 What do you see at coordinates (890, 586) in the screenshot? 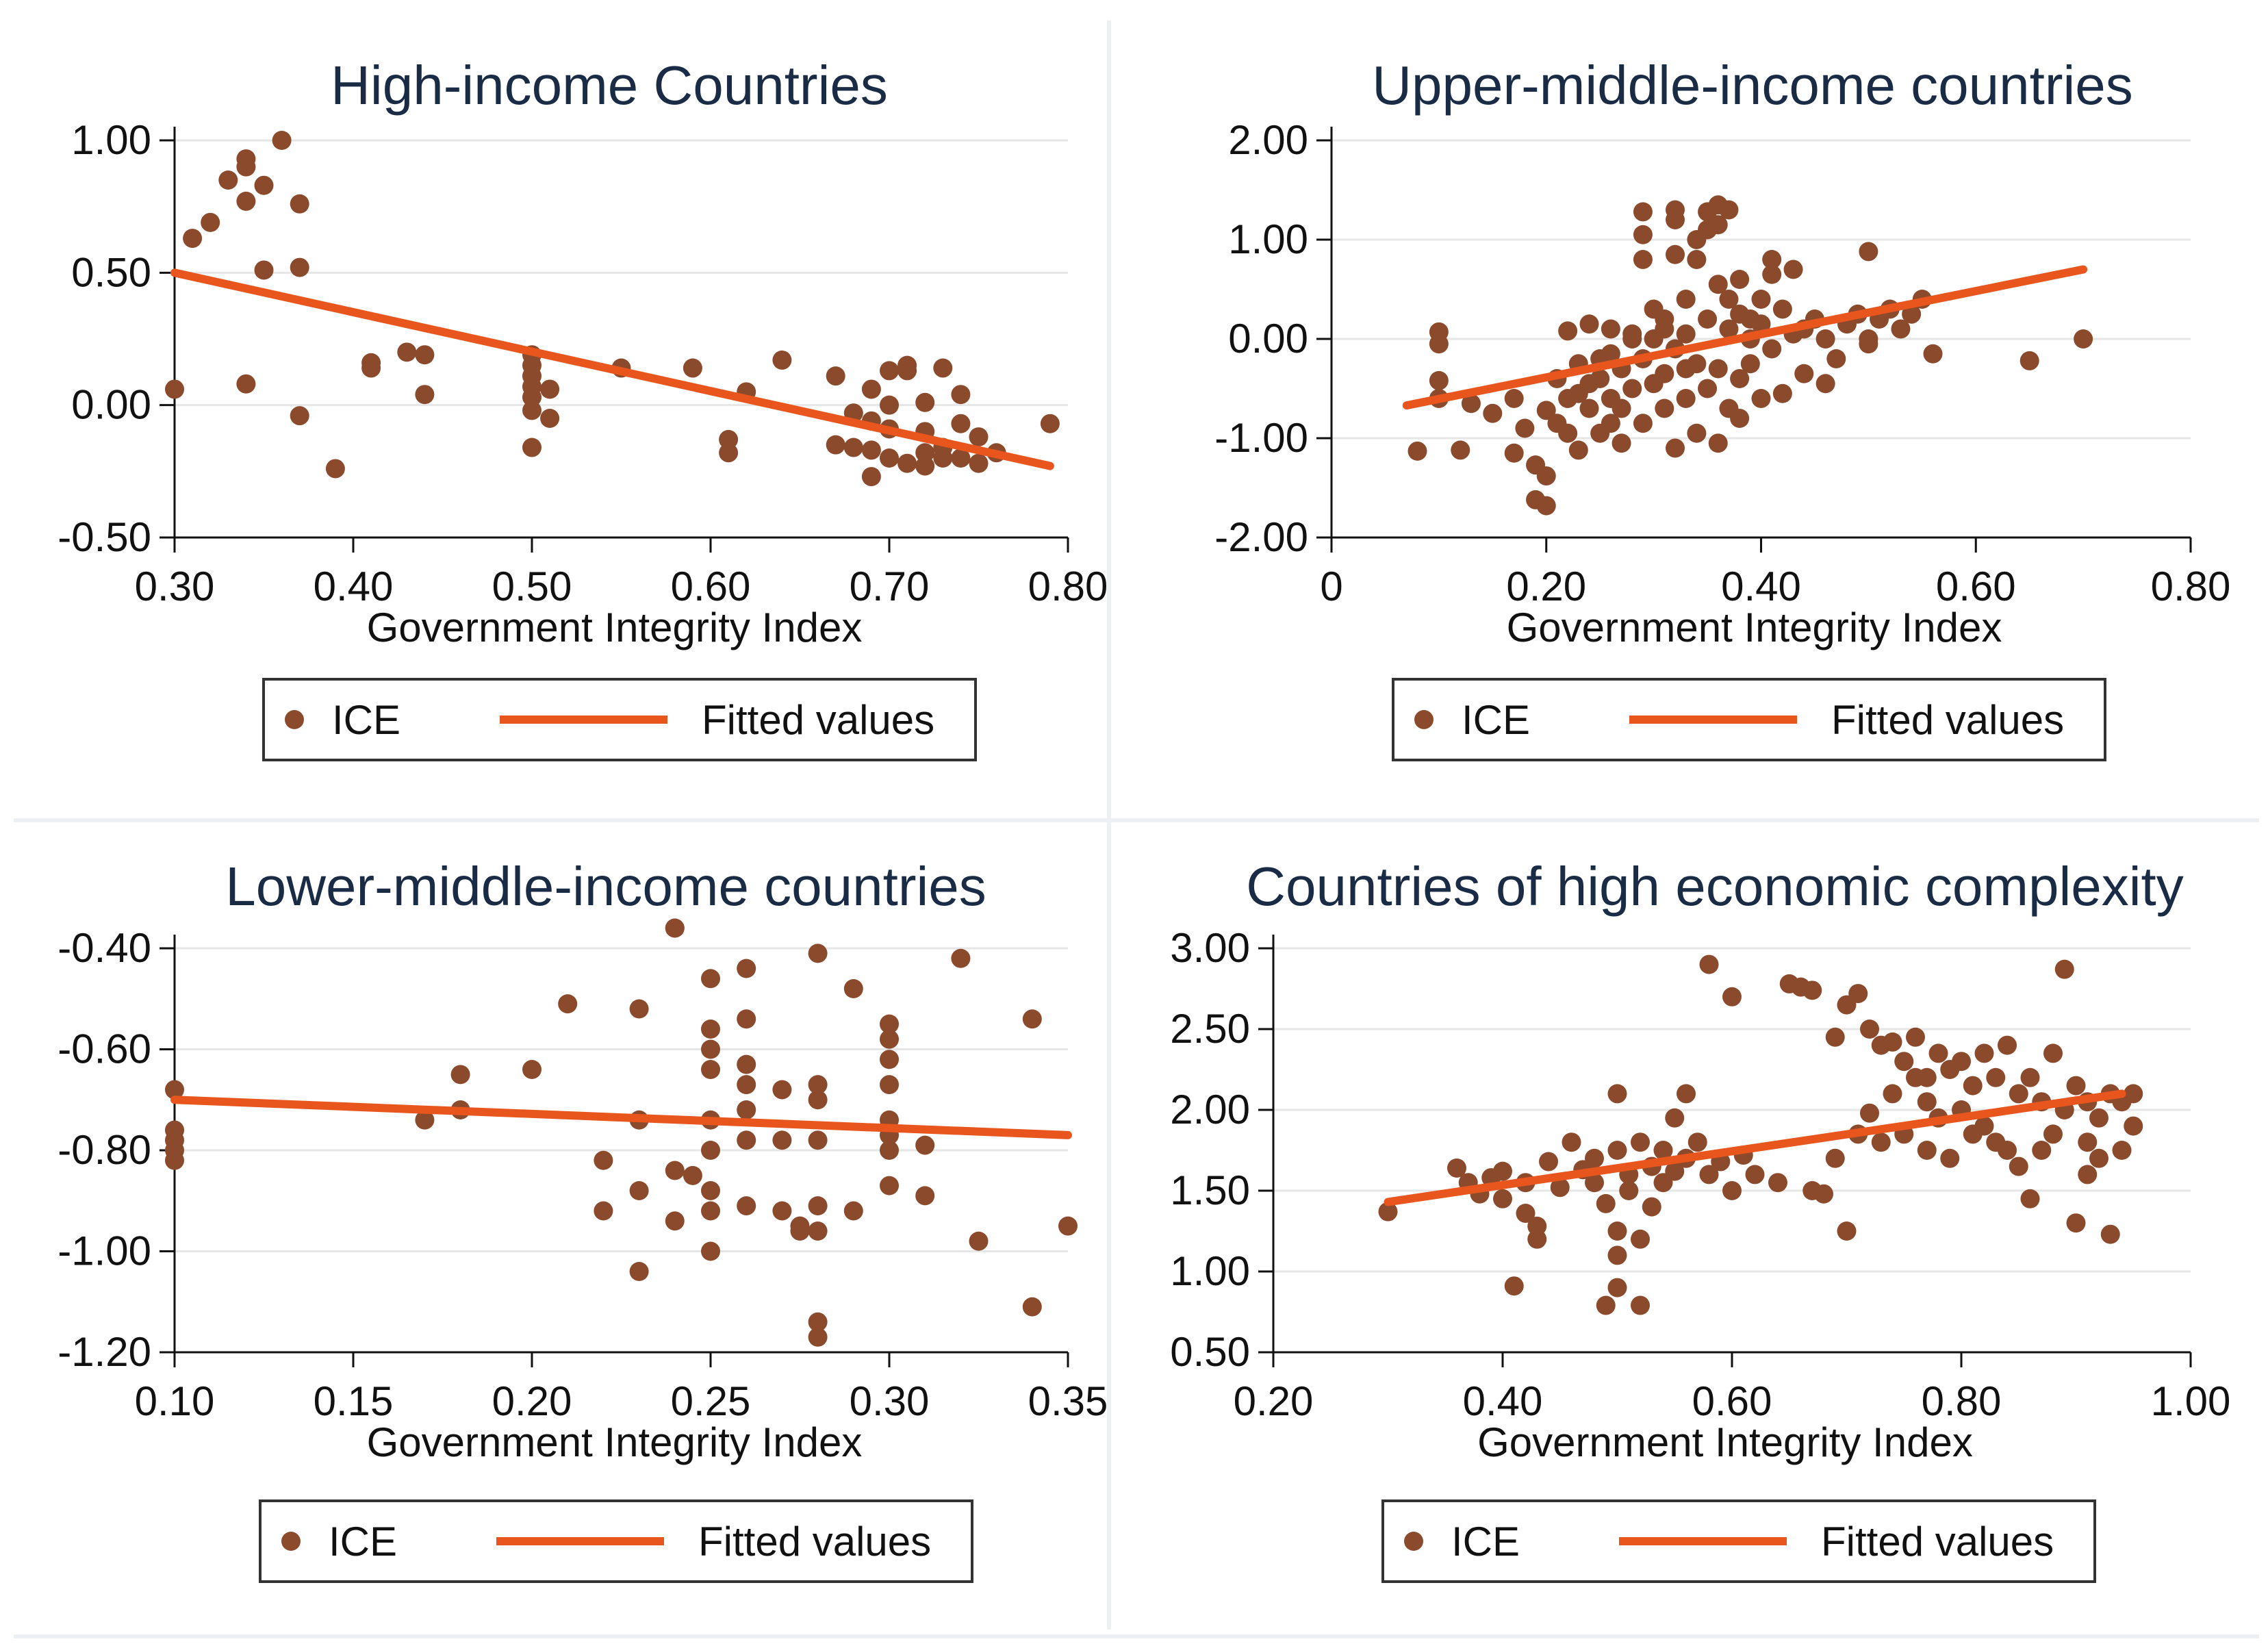
I see `x-tick-label: 0.70` at bounding box center [890, 586].